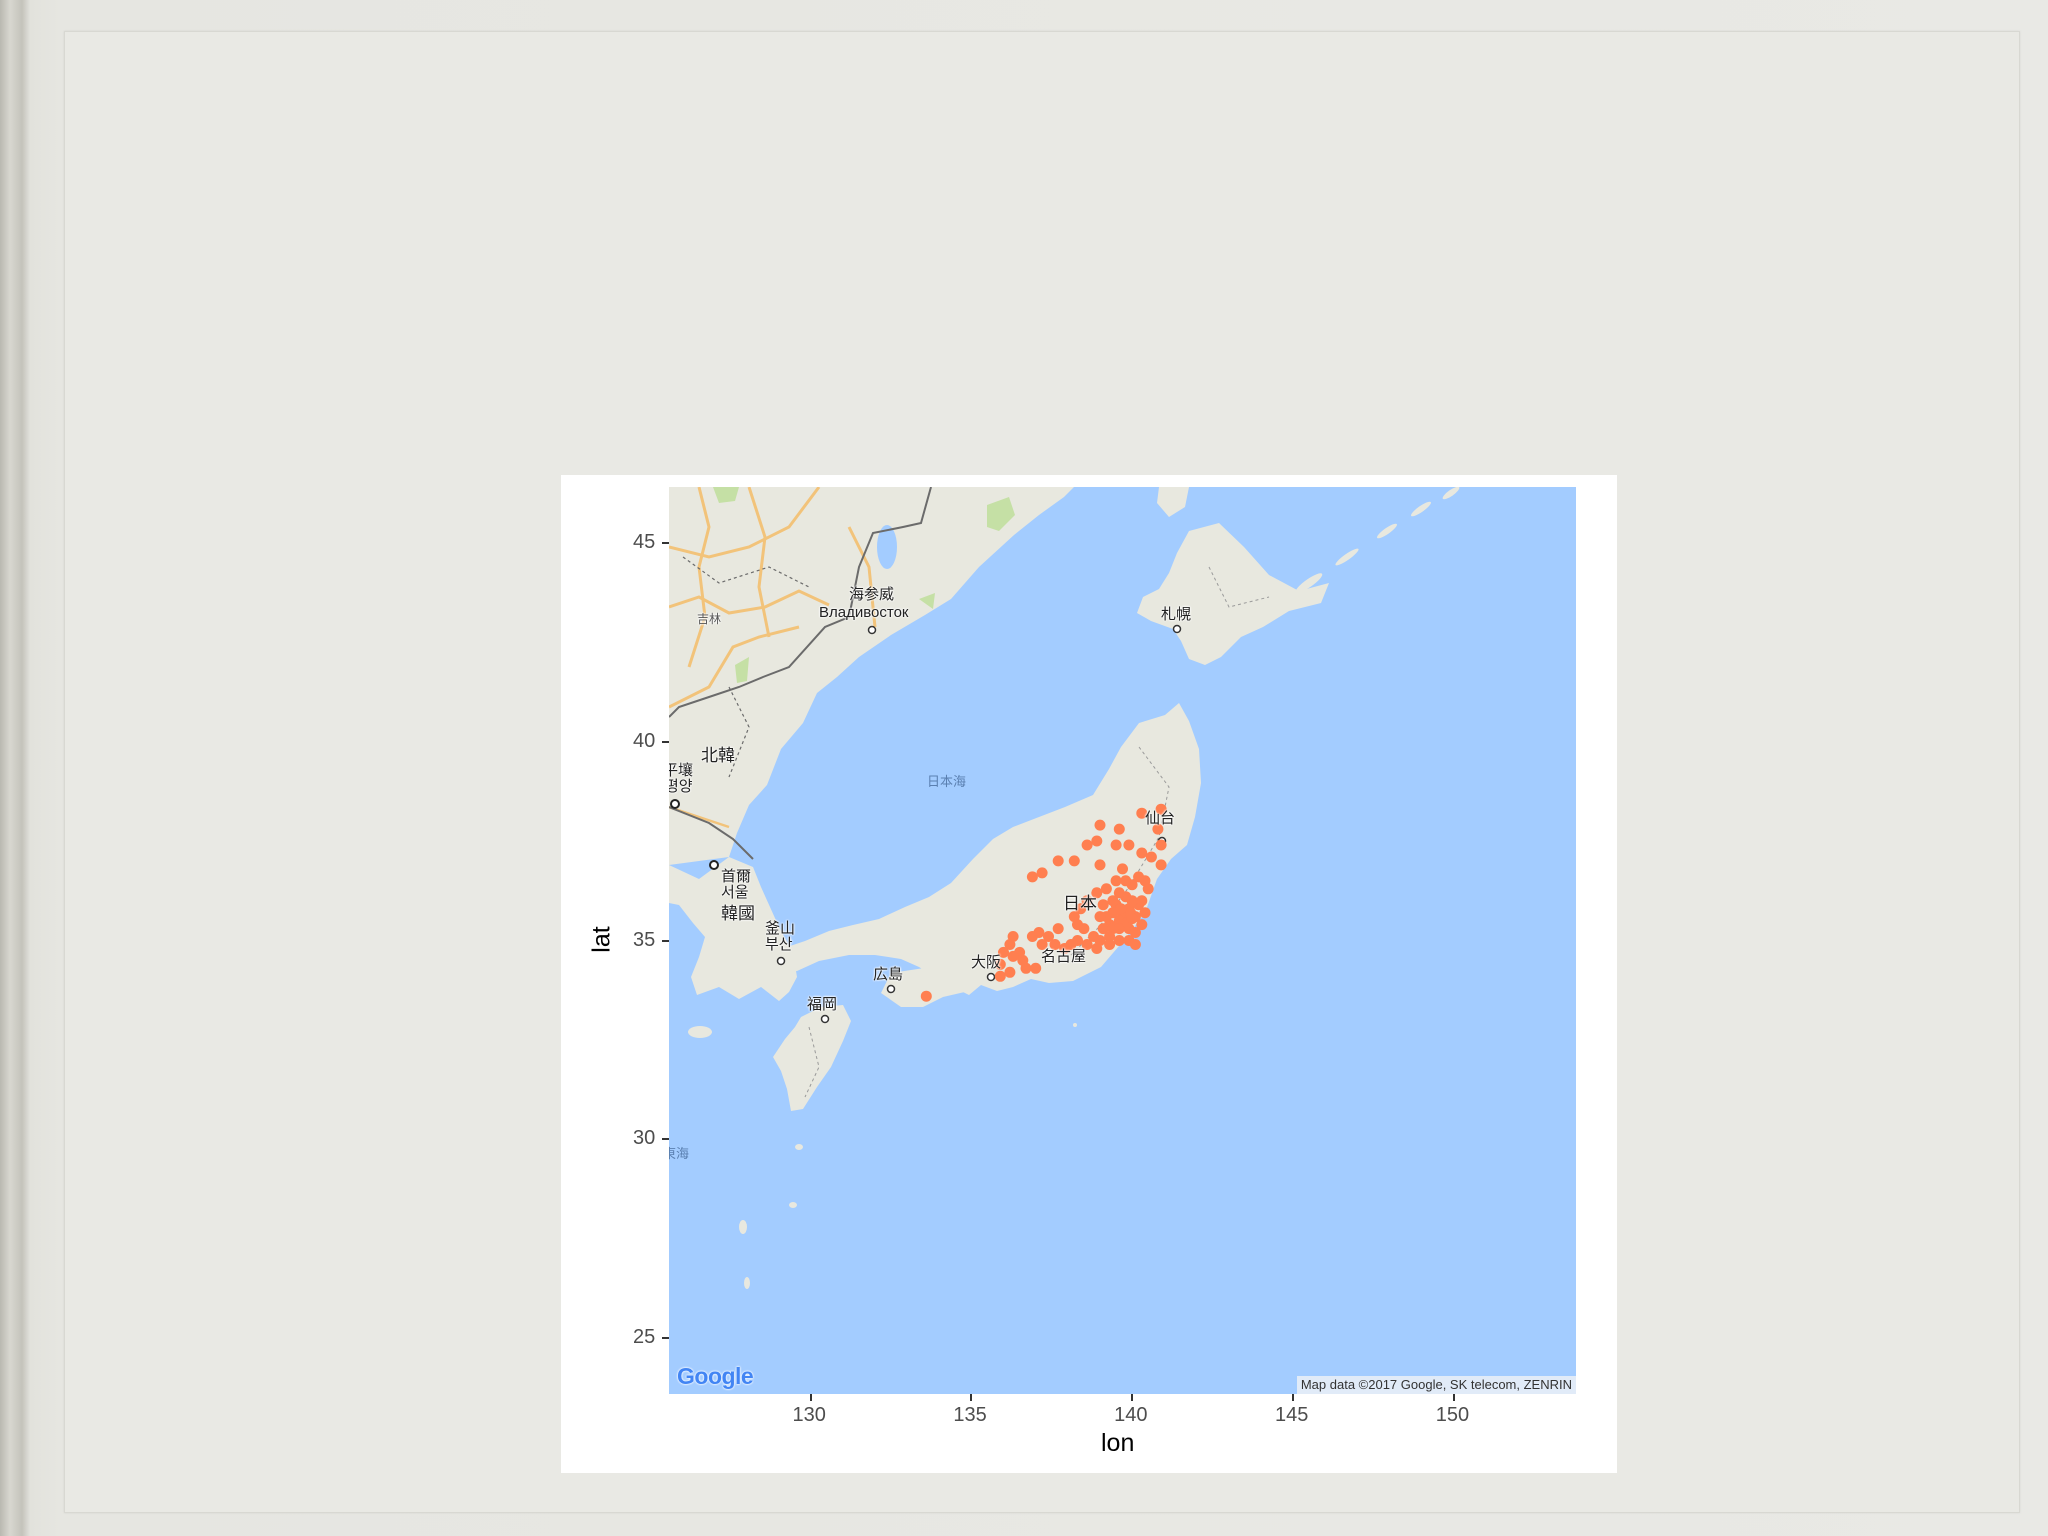  Describe the element at coordinates (601, 939) in the screenshot. I see `y-axis-title: lat` at that location.